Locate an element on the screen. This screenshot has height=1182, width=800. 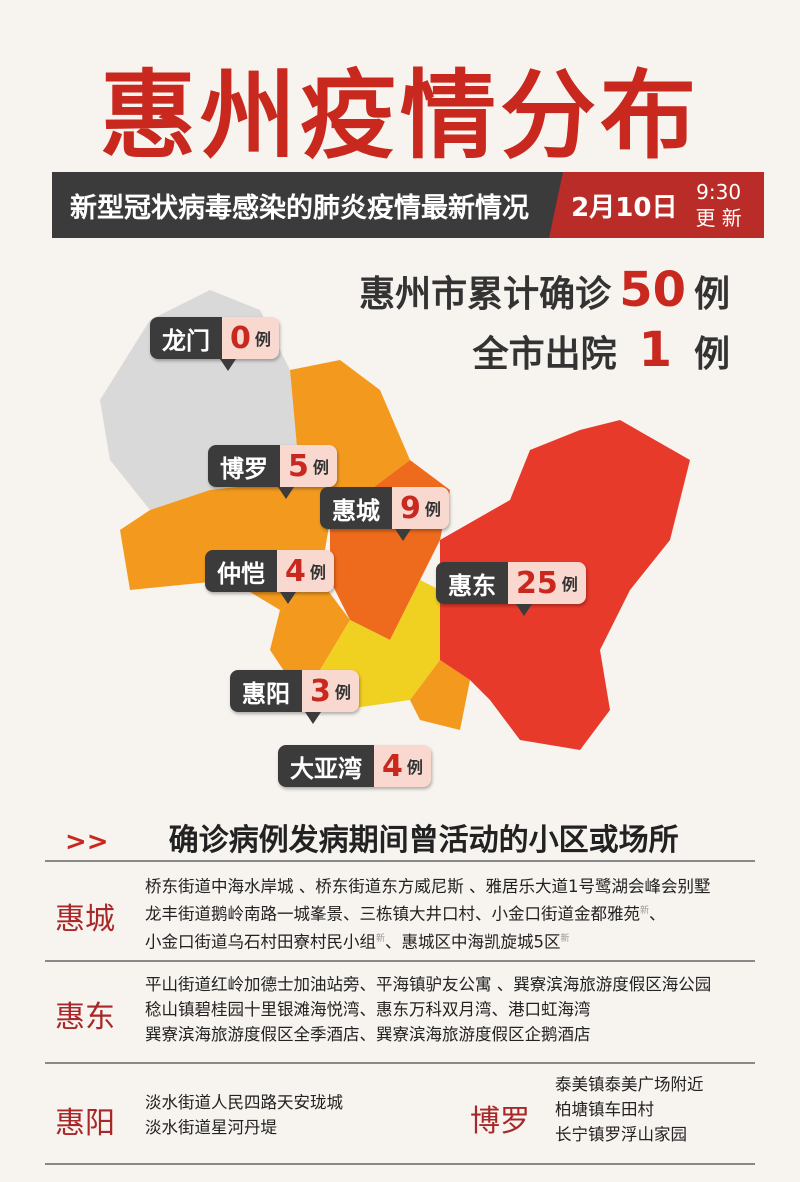
place-line: 平山街道红岭加德士加油站旁、平海镇驴友公寓 、巽寮滨海旅游度假区海公园 is located at coordinates (428, 984).